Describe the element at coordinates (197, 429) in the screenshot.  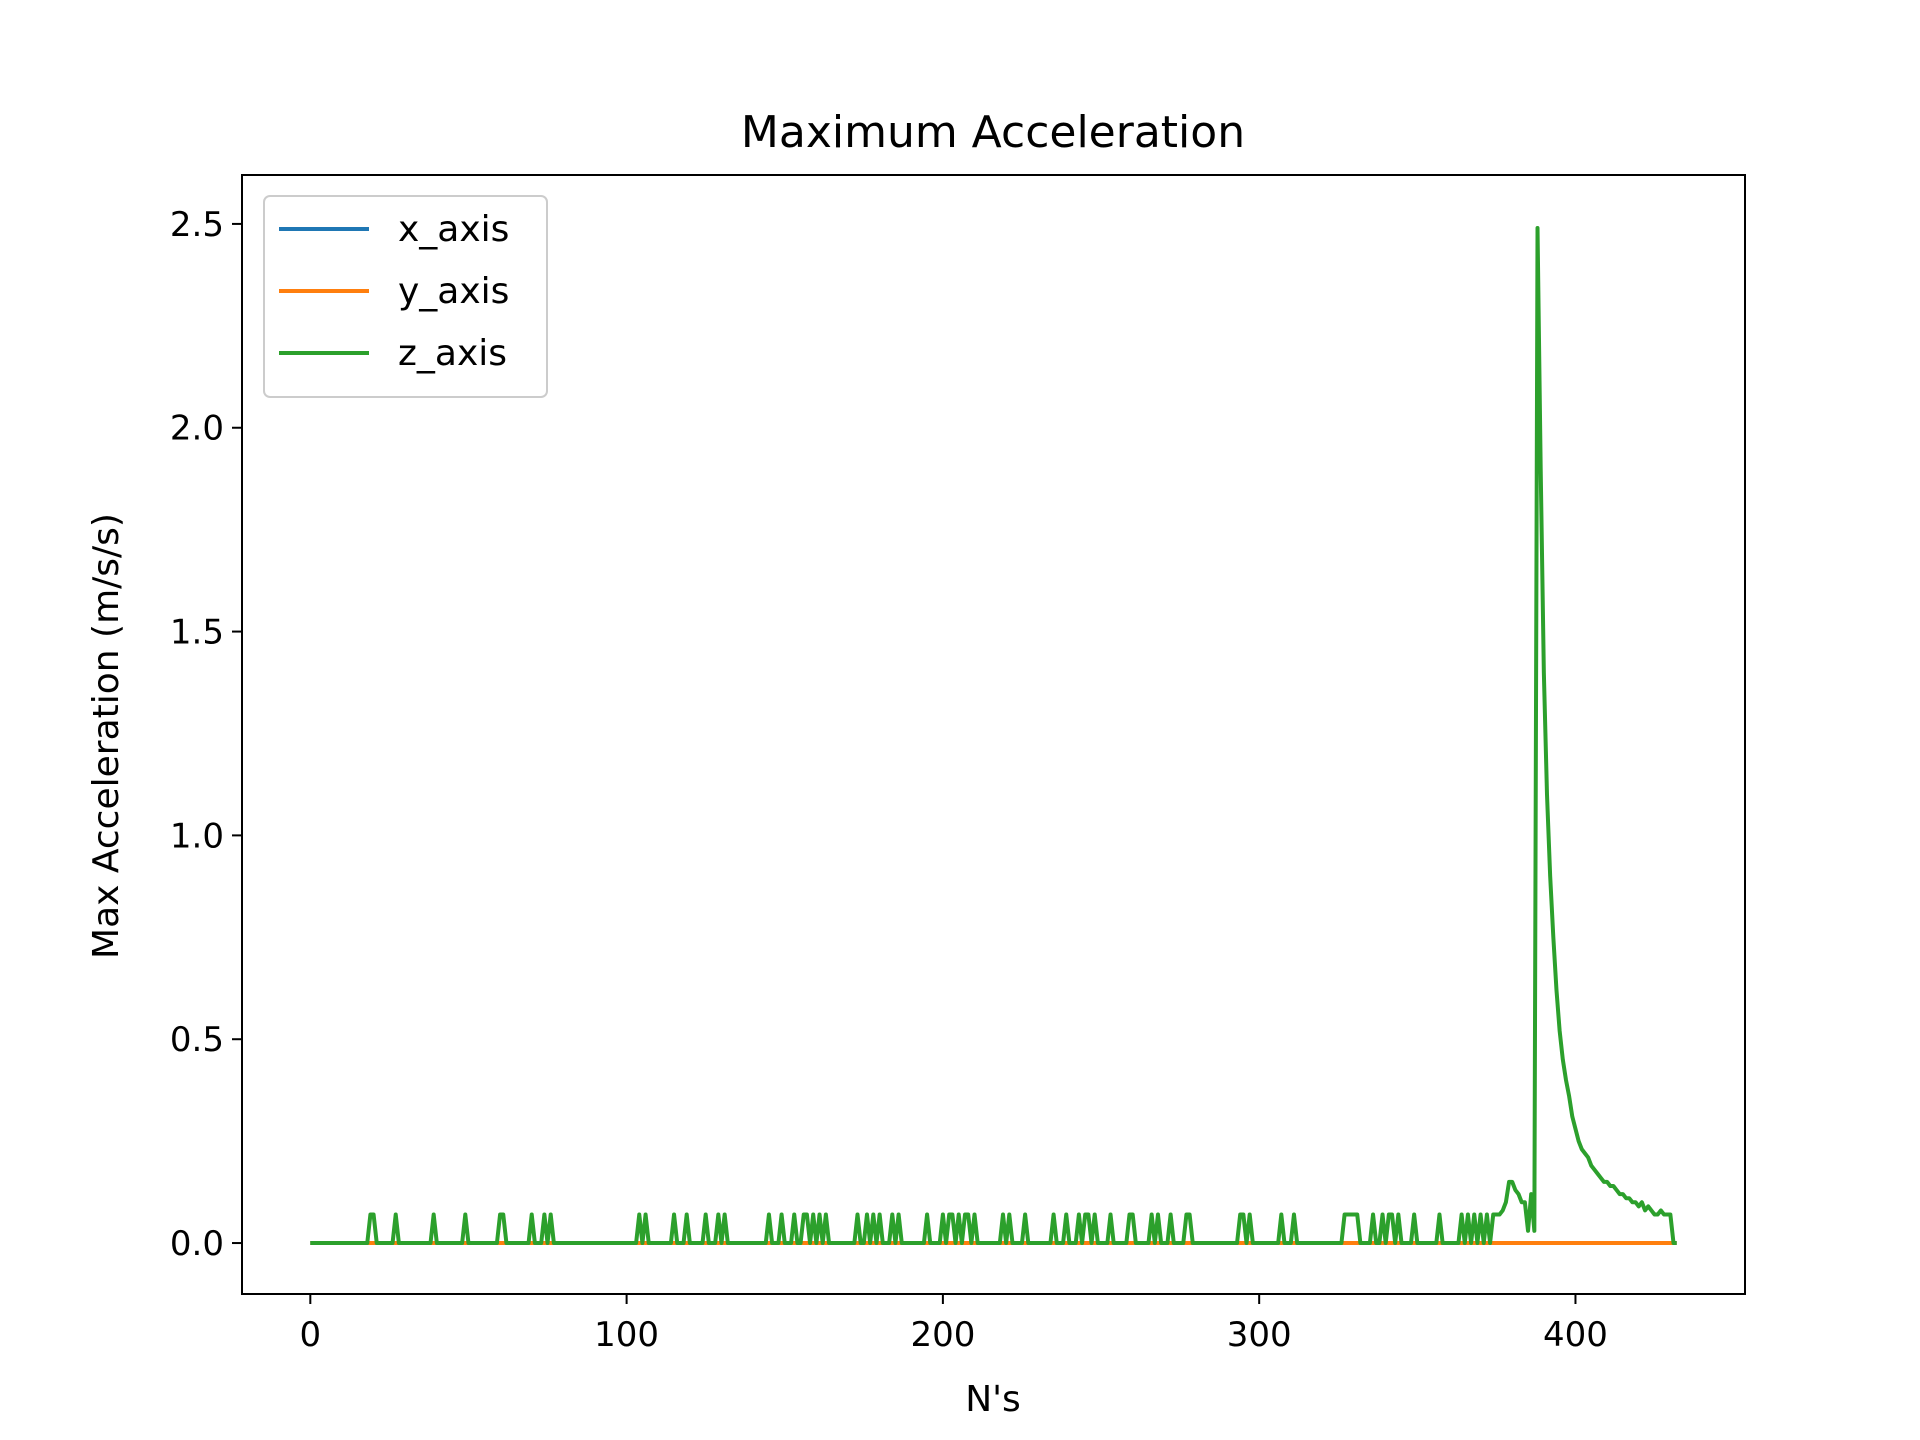
I see `y-tick-label: 2.0` at that location.